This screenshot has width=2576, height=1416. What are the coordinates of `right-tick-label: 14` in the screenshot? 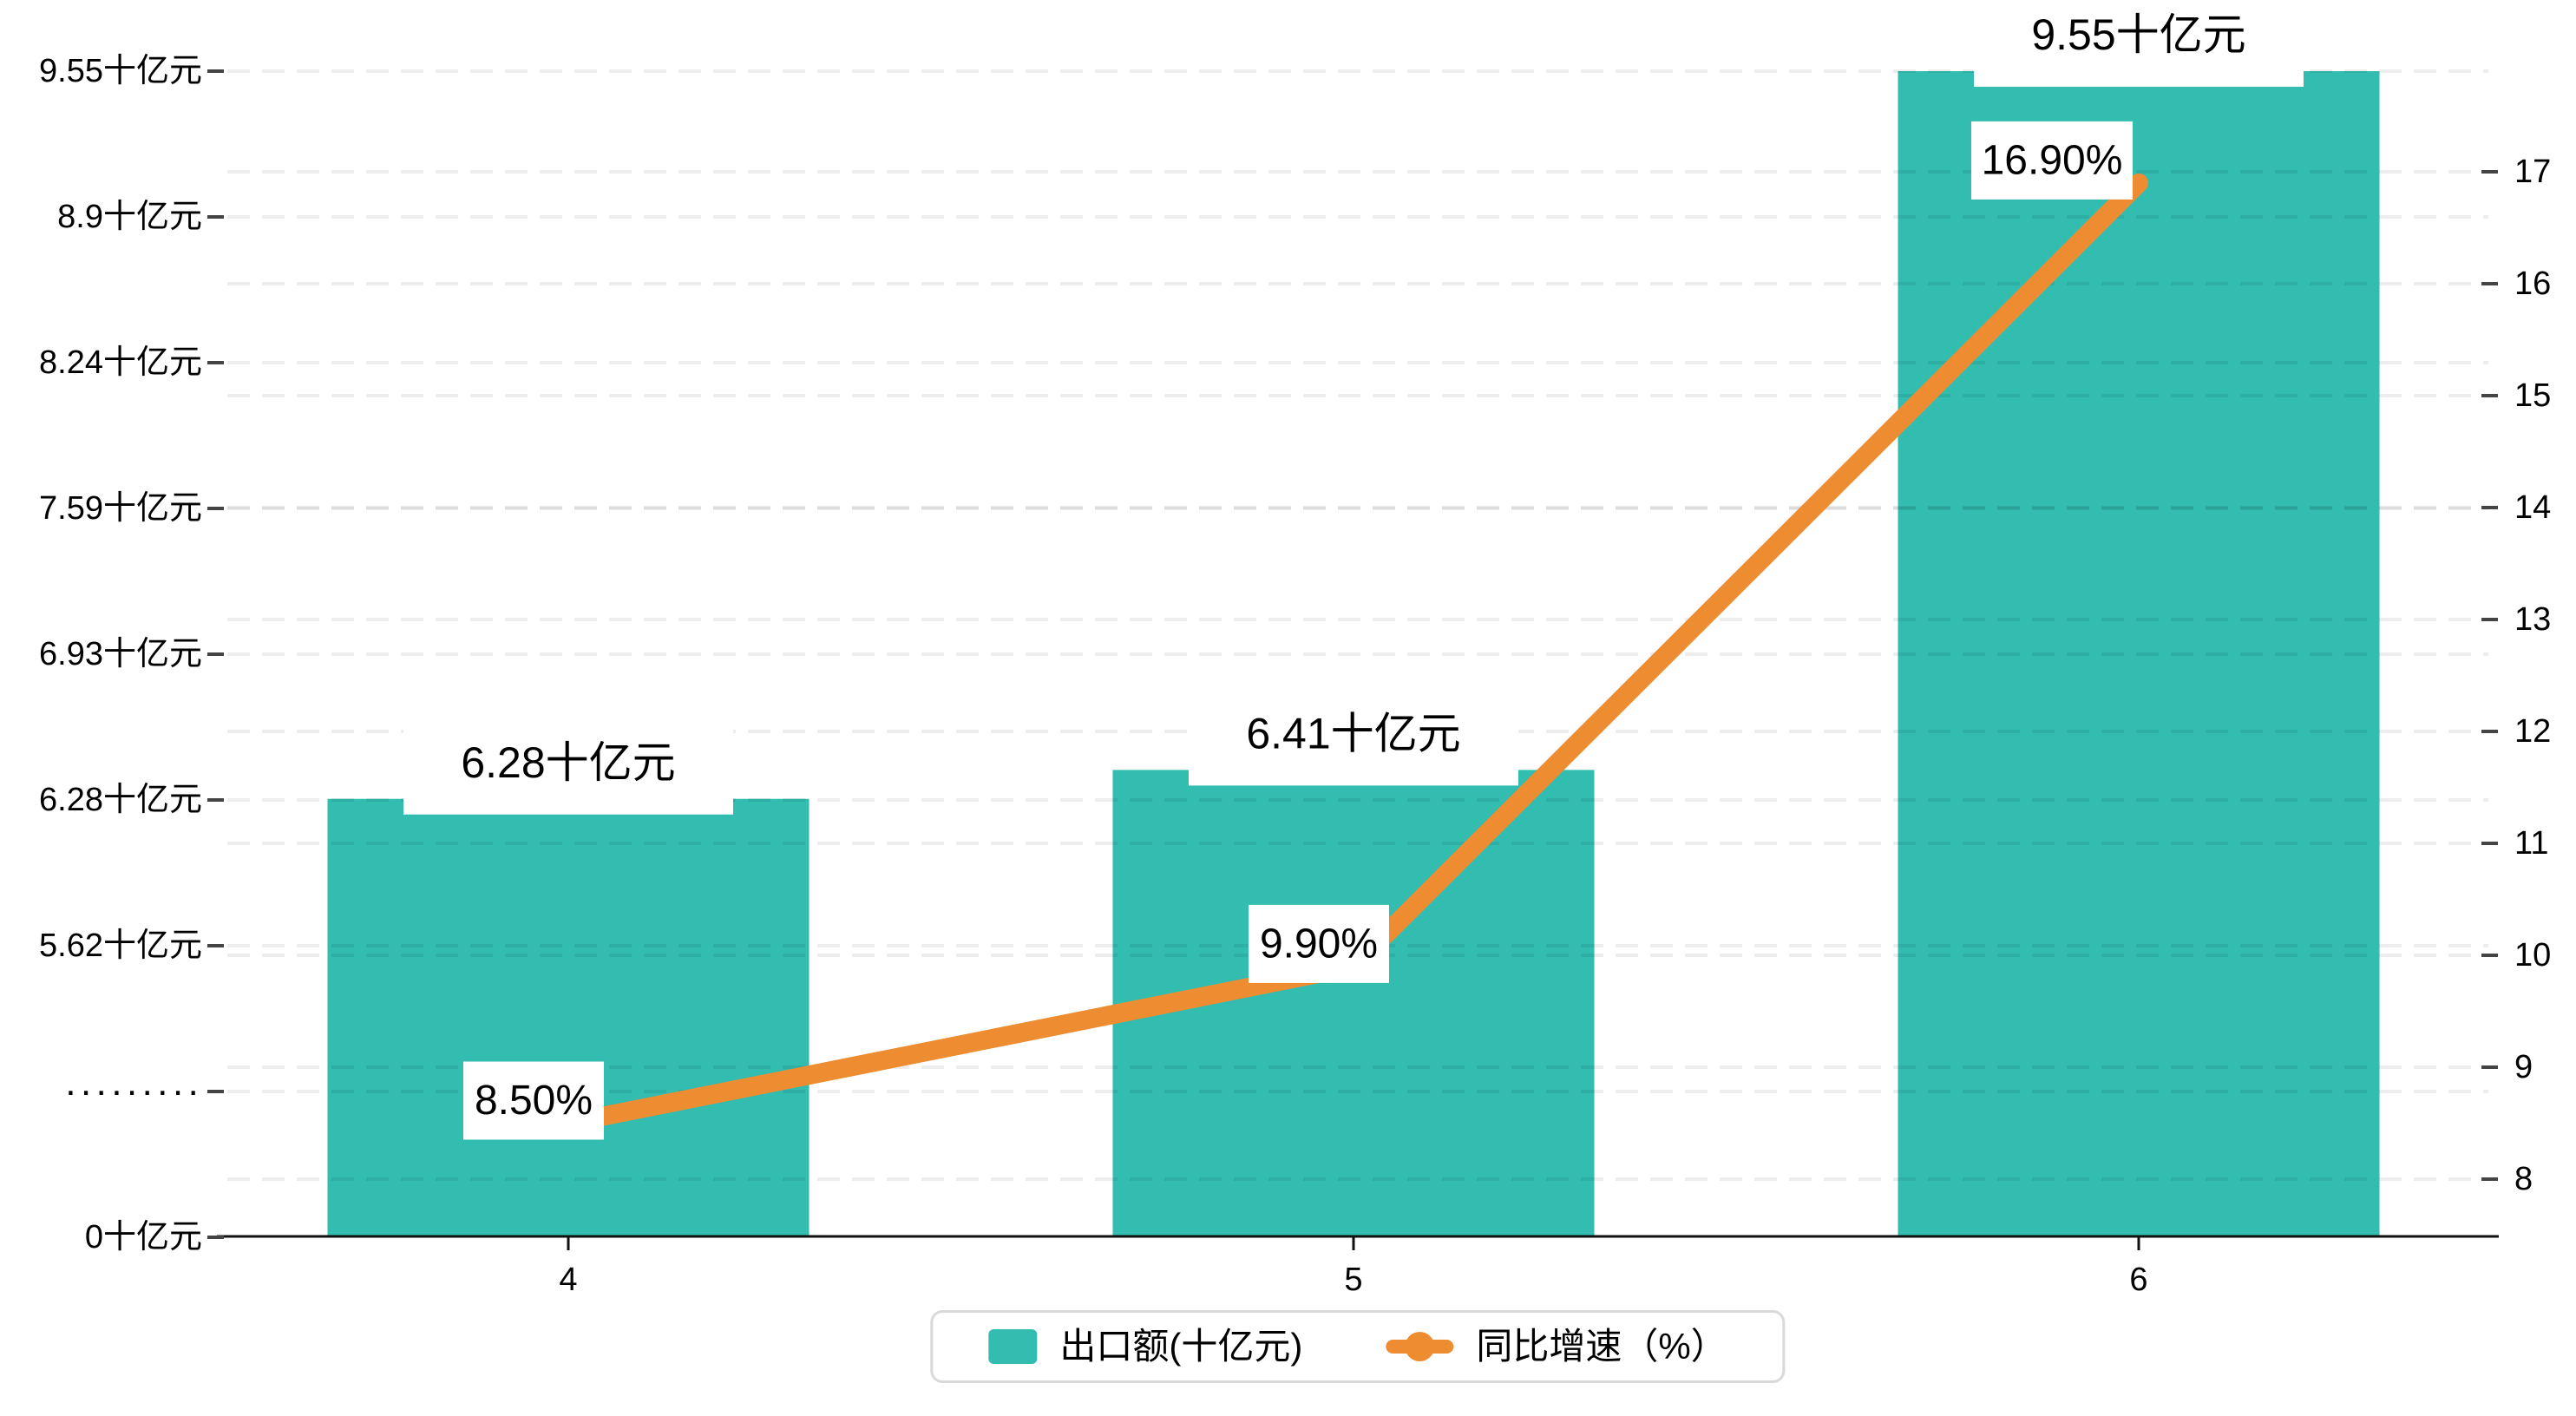 It's located at (2532, 508).